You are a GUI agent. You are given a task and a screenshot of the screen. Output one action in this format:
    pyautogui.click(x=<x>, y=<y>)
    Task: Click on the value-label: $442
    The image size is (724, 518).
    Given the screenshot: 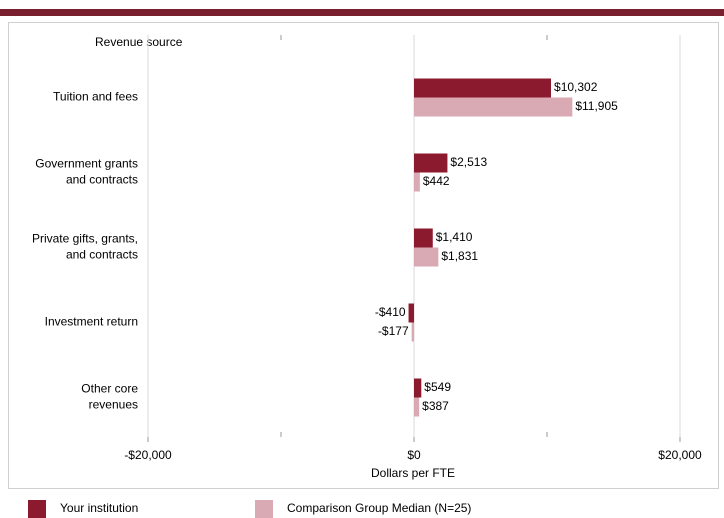 What is the action you would take?
    pyautogui.click(x=436, y=181)
    